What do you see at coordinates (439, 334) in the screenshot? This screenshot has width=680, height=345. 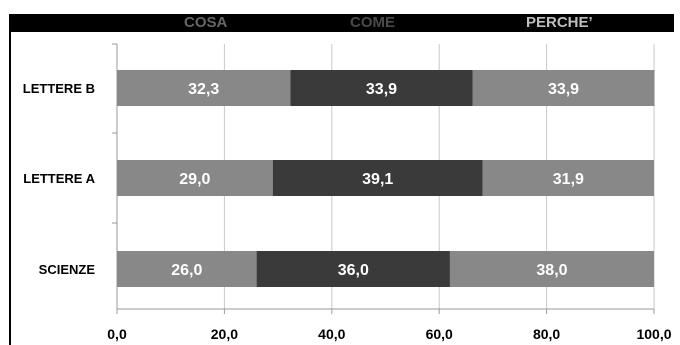 I see `x-tick-label: 60,0` at bounding box center [439, 334].